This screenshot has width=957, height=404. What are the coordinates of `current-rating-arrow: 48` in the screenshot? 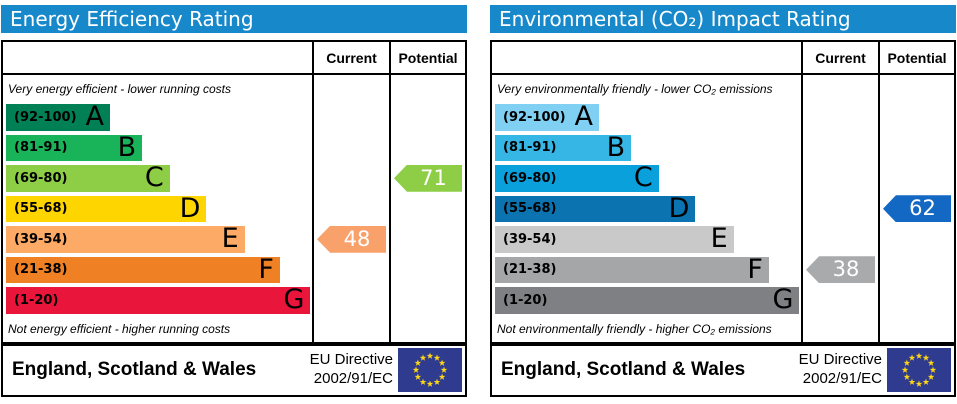 It's located at (351, 239).